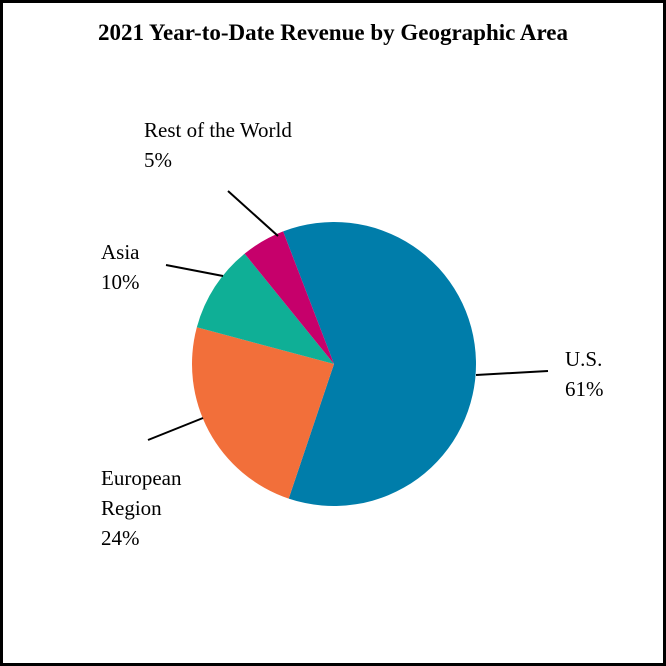 The width and height of the screenshot is (666, 666). What do you see at coordinates (158, 160) in the screenshot?
I see `label-rest-of-world-value: 5%` at bounding box center [158, 160].